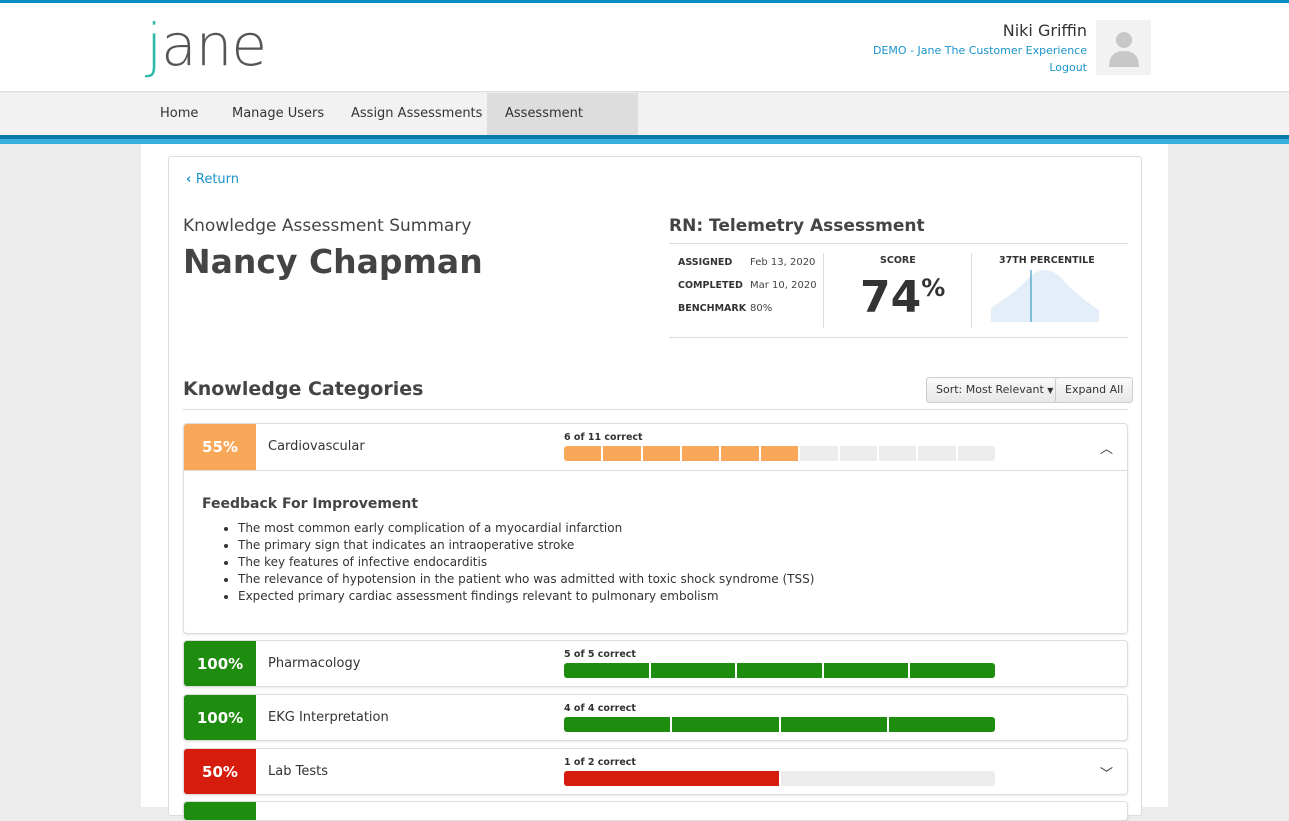  Describe the element at coordinates (644, 141) in the screenshot. I see `nav-divider-light` at that location.